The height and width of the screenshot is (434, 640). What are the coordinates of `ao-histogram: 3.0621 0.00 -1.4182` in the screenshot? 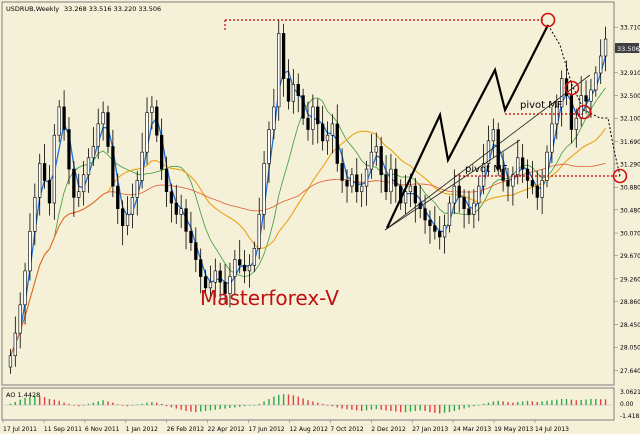 It's located at (322, 404).